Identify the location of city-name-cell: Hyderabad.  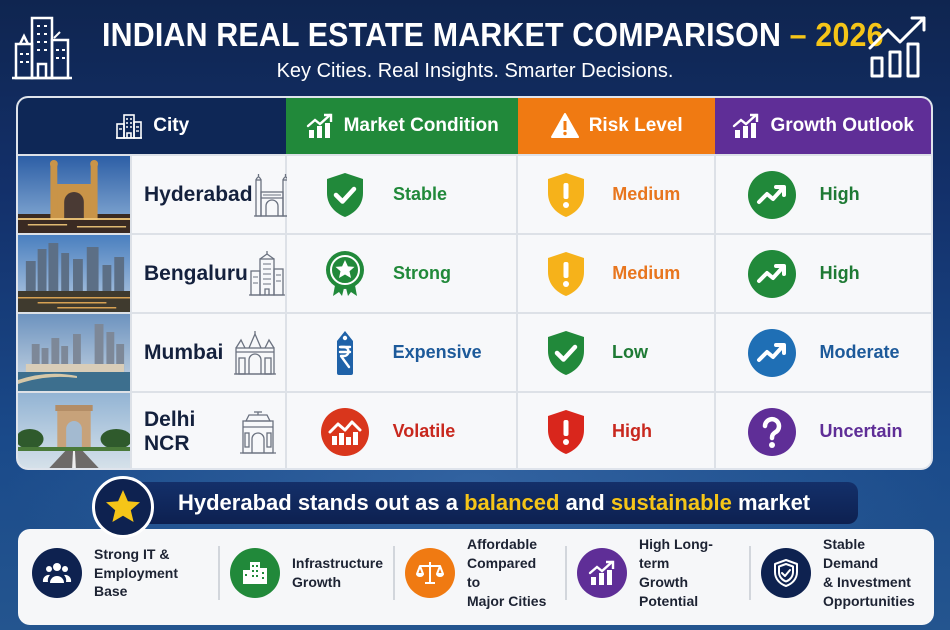
(211, 194).